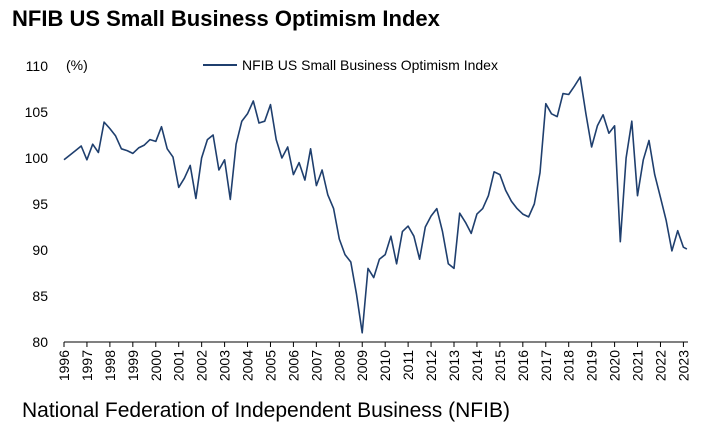 The width and height of the screenshot is (717, 440). I want to click on legend-label: NFIB US Small Business Optimism Index, so click(370, 65).